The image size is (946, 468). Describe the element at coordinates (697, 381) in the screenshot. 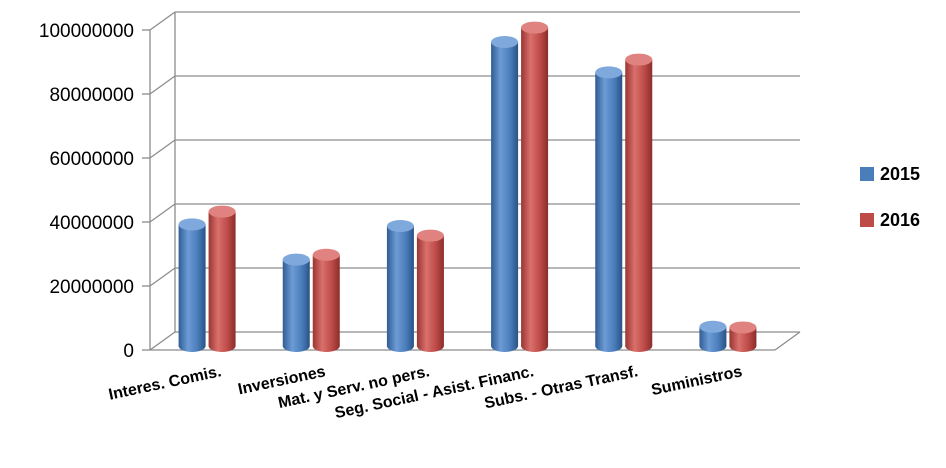

I see `x-tick-label: Suministros` at that location.